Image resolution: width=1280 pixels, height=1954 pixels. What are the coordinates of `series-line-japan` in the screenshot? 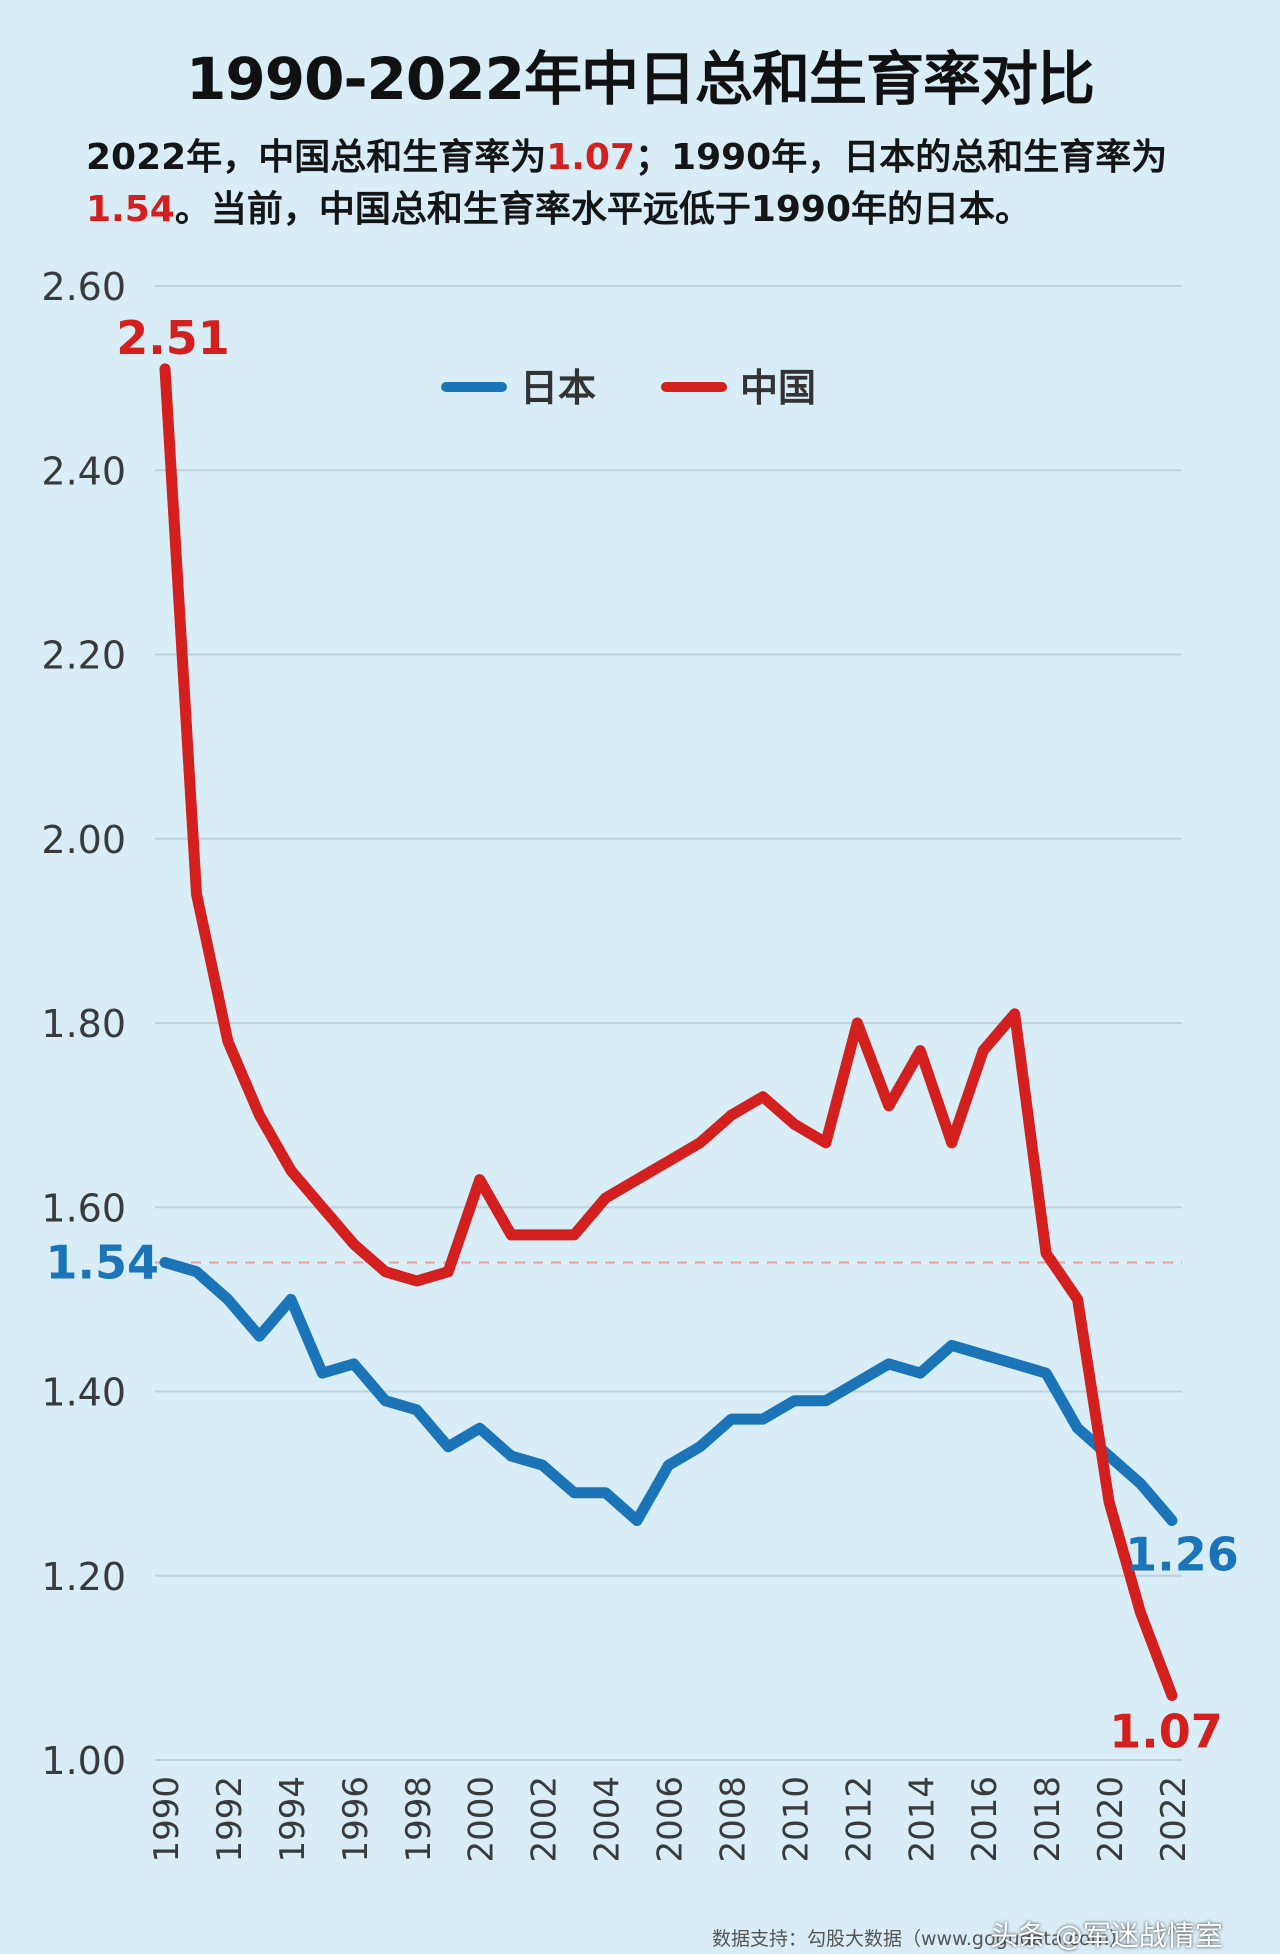 It's located at (668, 1391).